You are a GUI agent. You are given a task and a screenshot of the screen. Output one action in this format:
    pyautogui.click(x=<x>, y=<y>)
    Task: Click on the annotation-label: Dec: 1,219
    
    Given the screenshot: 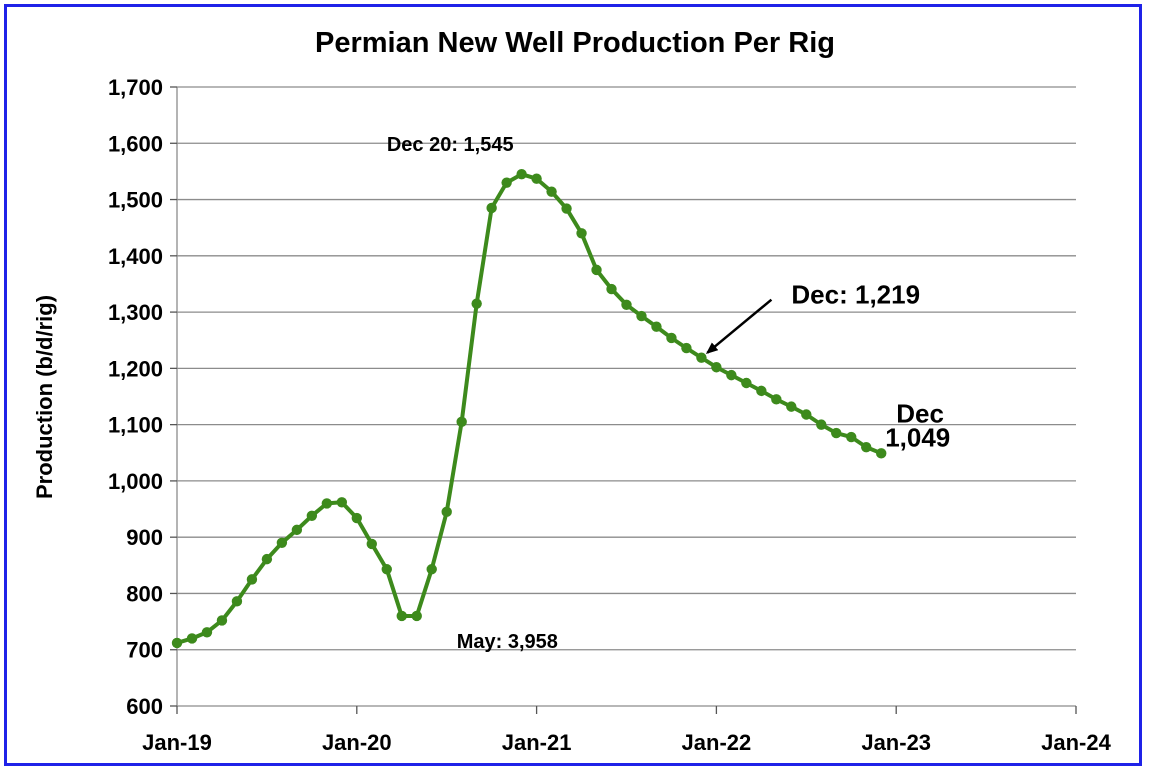 What is the action you would take?
    pyautogui.click(x=855, y=295)
    